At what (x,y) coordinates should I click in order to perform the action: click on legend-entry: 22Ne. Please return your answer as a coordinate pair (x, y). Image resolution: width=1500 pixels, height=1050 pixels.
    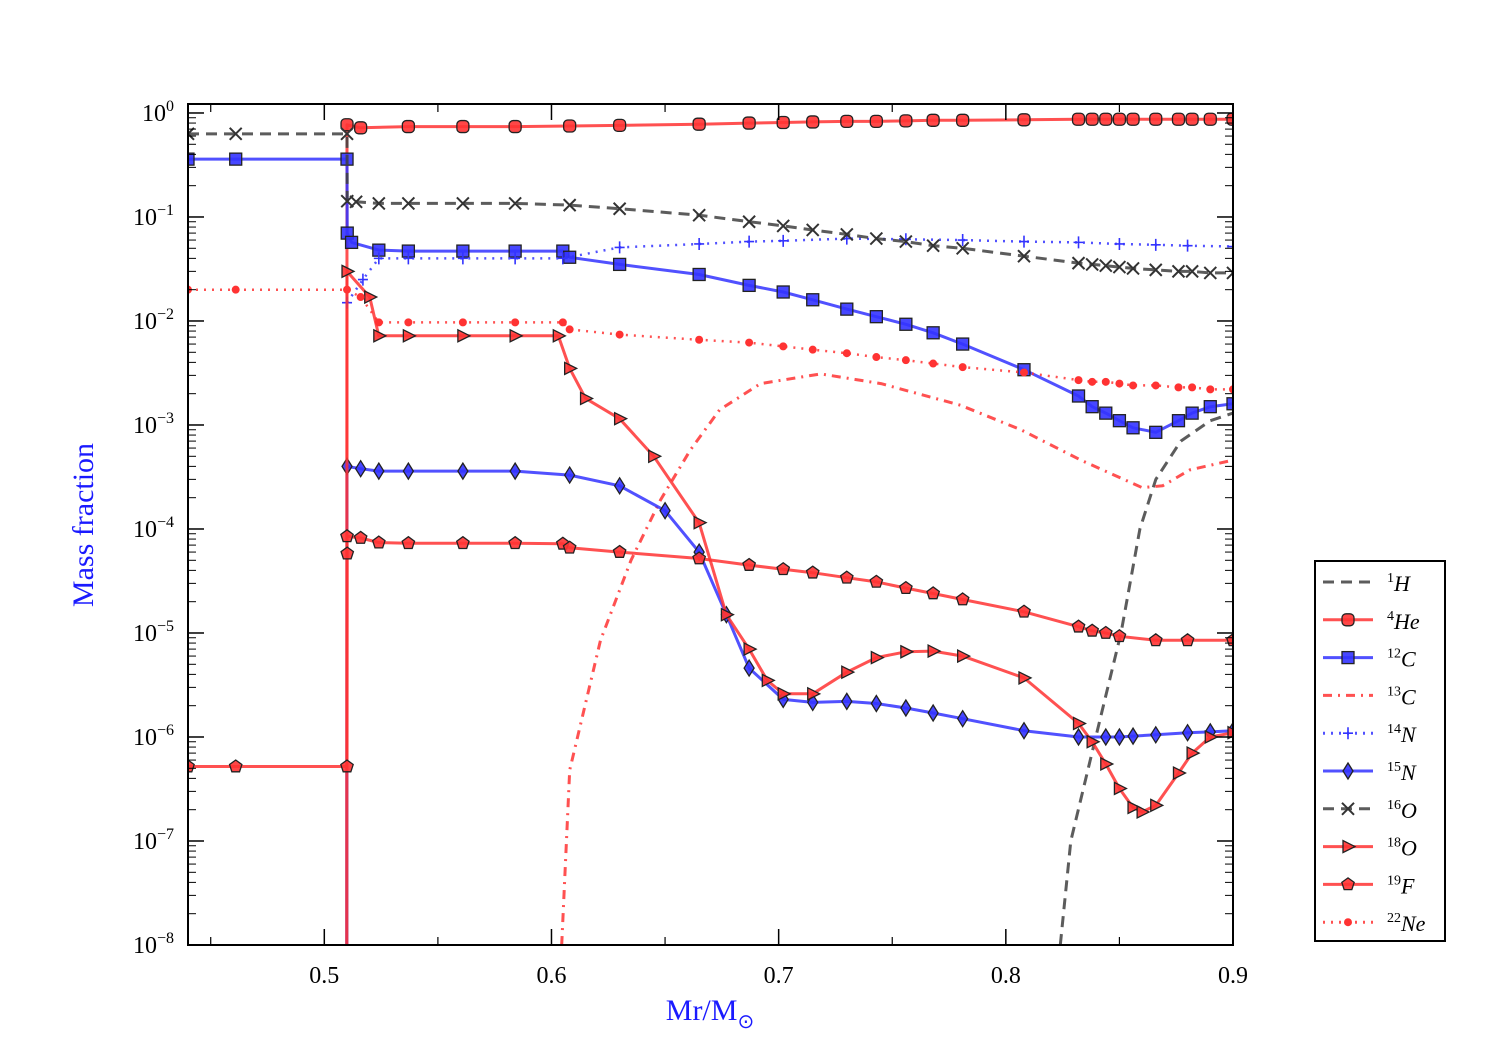
    Looking at the image, I should click on (1374, 923).